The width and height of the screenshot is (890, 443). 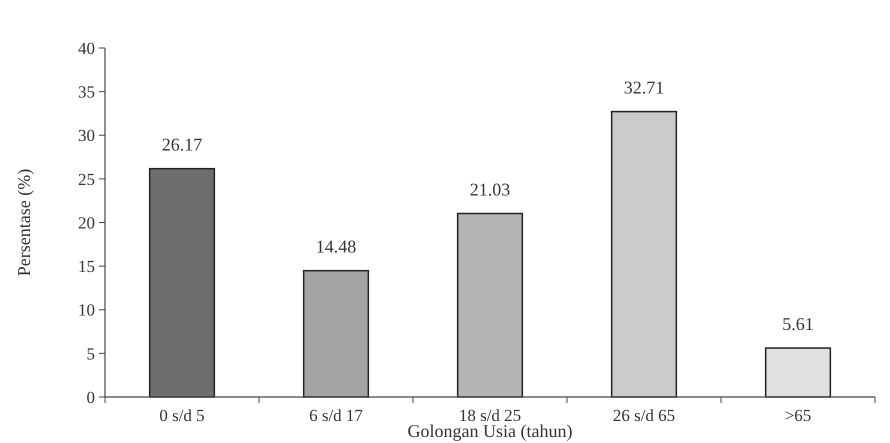 What do you see at coordinates (644, 415) in the screenshot?
I see `x-tick-label: 26 s/d 65` at bounding box center [644, 415].